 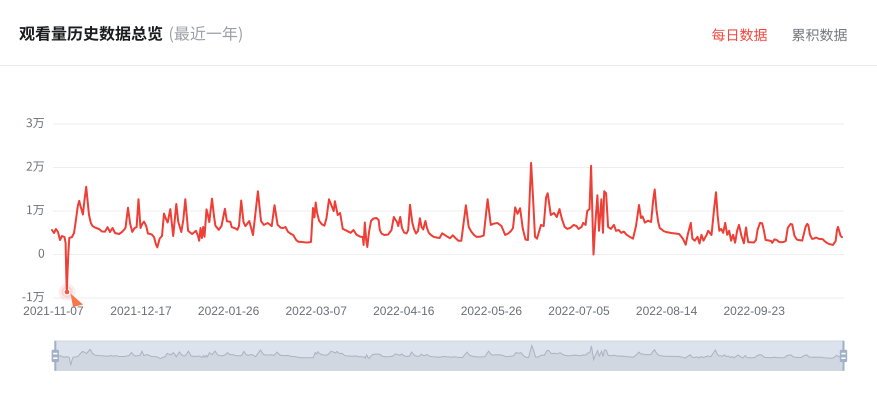 What do you see at coordinates (317, 311) in the screenshot?
I see `svg-text: 2022-03-07` at bounding box center [317, 311].